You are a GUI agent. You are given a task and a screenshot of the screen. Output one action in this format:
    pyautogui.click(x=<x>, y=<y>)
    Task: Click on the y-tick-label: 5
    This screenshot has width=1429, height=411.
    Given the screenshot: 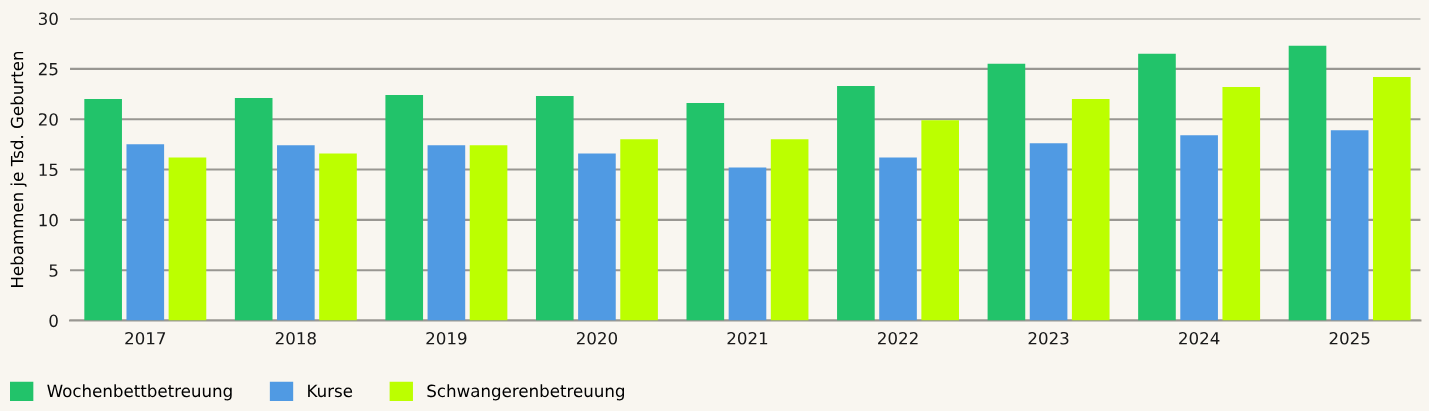 What is the action you would take?
    pyautogui.click(x=53, y=270)
    